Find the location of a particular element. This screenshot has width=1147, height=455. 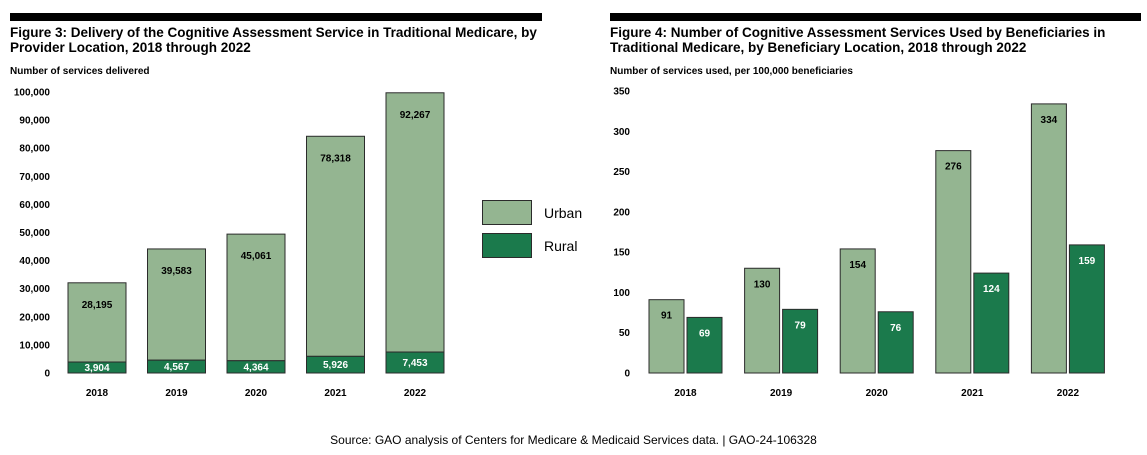

legend-item-rural: Rural is located at coordinates (529, 245).